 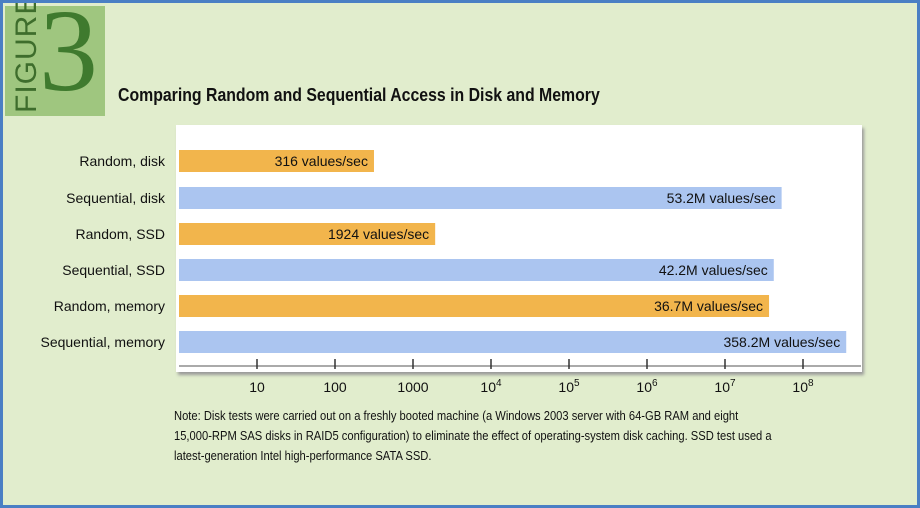 I want to click on x-tick-label: 10⁷, so click(x=725, y=386).